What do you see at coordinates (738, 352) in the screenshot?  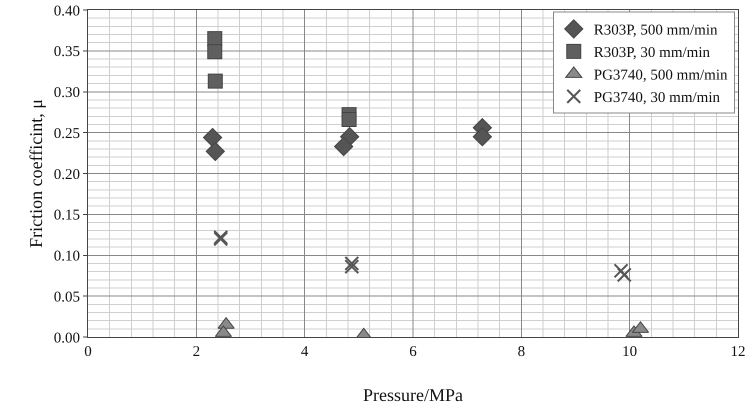 I see `x-tick-label: 12` at bounding box center [738, 352].